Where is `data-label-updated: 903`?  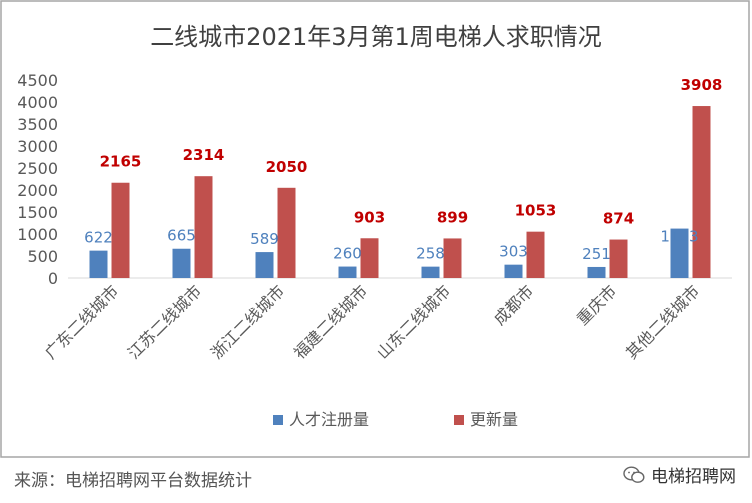
data-label-updated: 903 is located at coordinates (369, 217).